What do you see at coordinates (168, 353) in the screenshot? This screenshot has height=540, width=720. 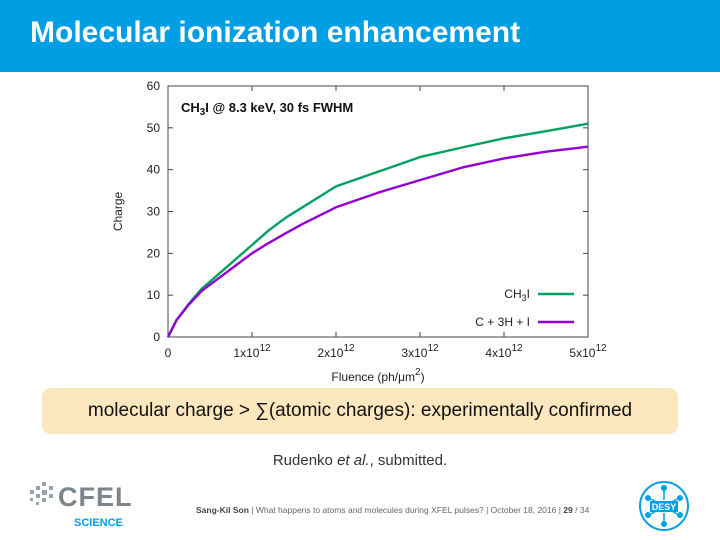 I see `x-tick-label: 0` at bounding box center [168, 353].